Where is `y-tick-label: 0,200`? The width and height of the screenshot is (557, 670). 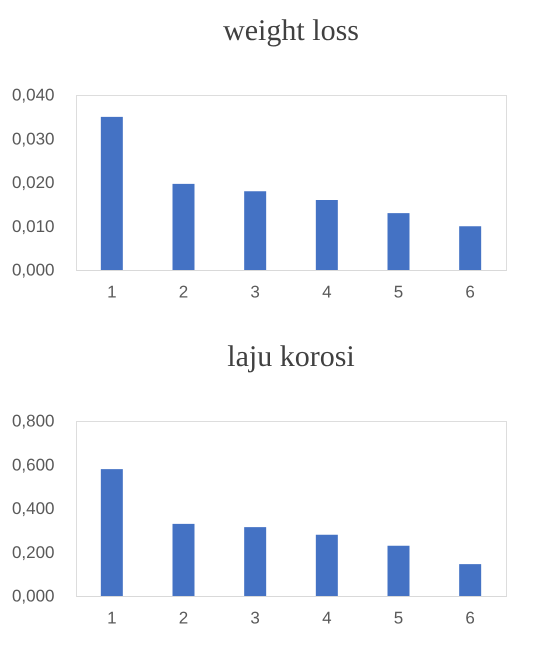 y-tick-label: 0,200 is located at coordinates (33, 552).